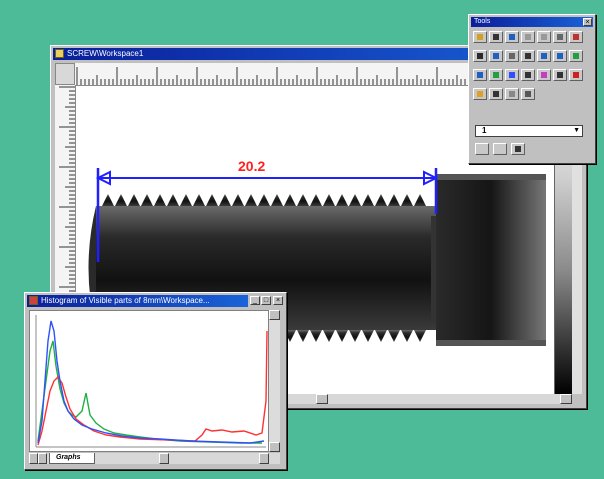  Describe the element at coordinates (33, 458) in the screenshot. I see `tab-scroll-left-button` at that location.